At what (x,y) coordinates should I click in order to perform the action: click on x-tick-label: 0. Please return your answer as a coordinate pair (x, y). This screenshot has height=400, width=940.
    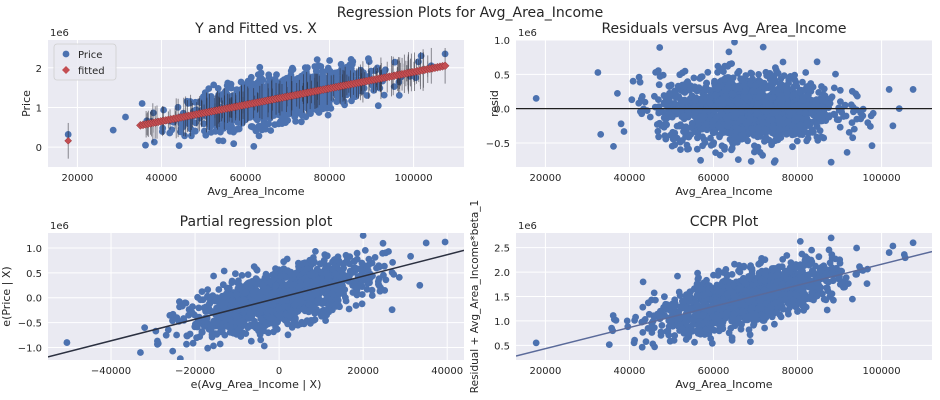
    Looking at the image, I should click on (279, 371).